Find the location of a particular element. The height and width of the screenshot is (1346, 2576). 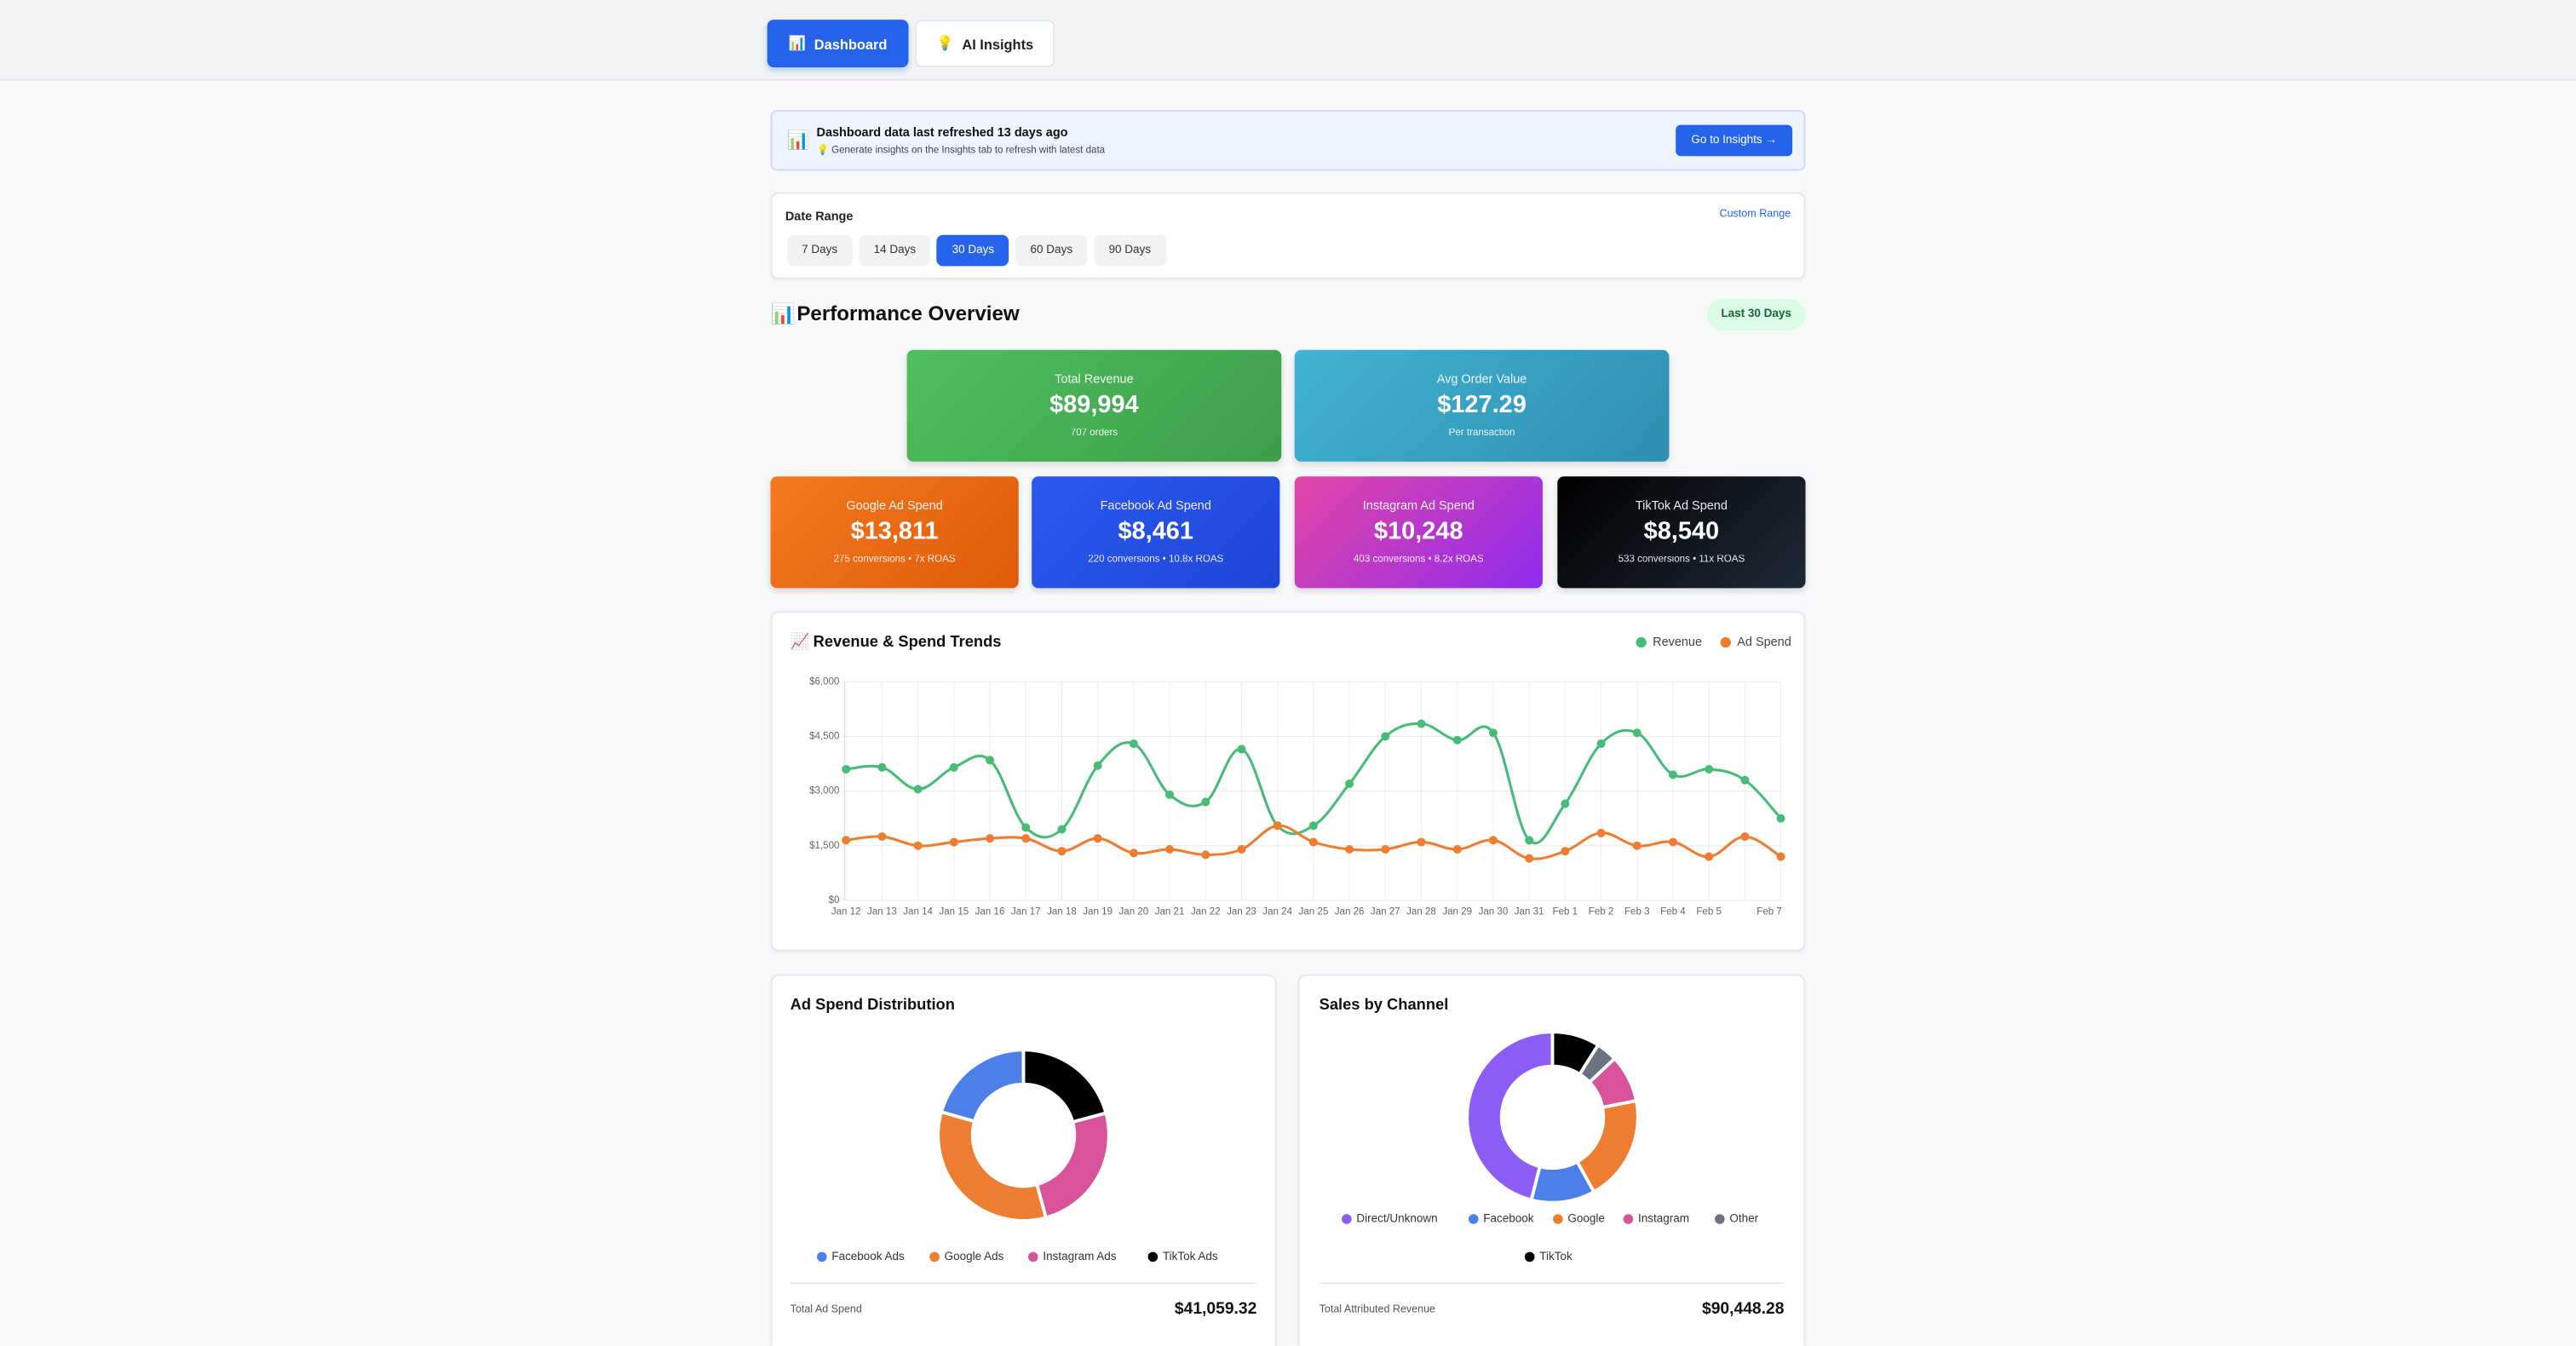

range-option: 7 Days is located at coordinates (820, 250).